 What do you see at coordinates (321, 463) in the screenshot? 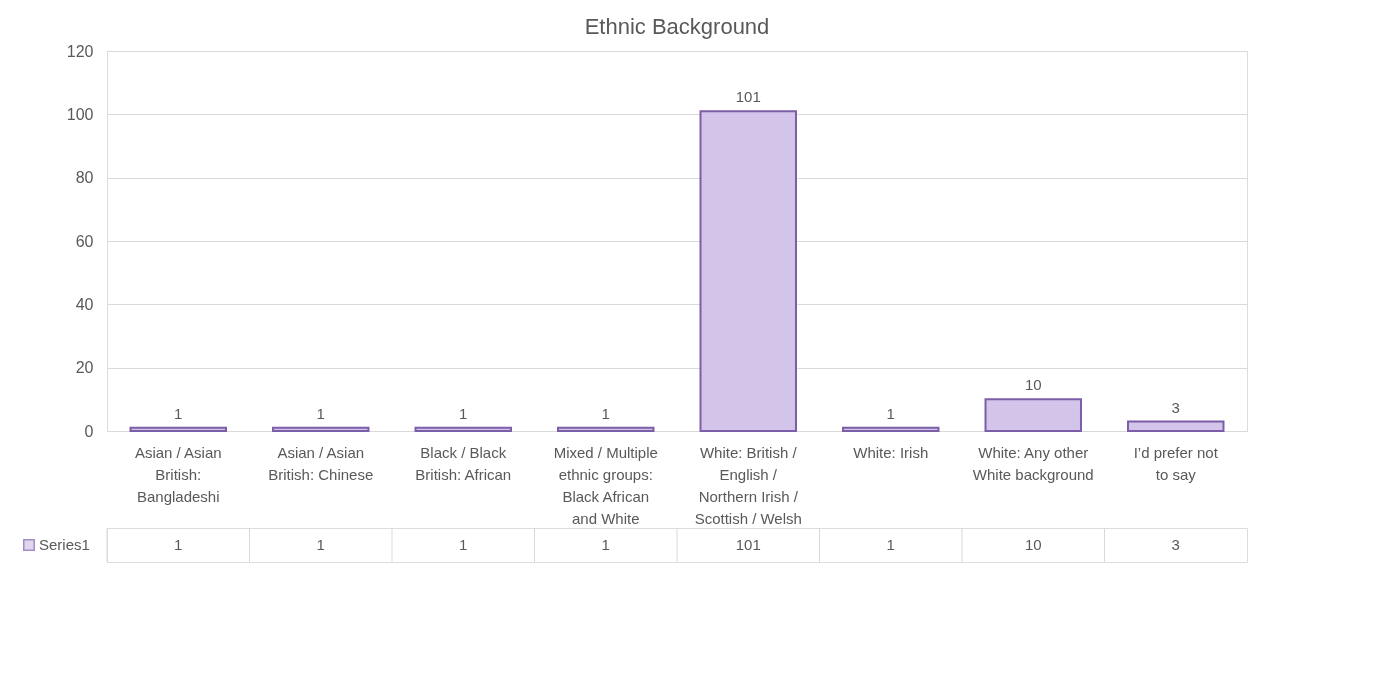
I see `x-tick-label: Asian / Asian British: Chinese` at bounding box center [321, 463].